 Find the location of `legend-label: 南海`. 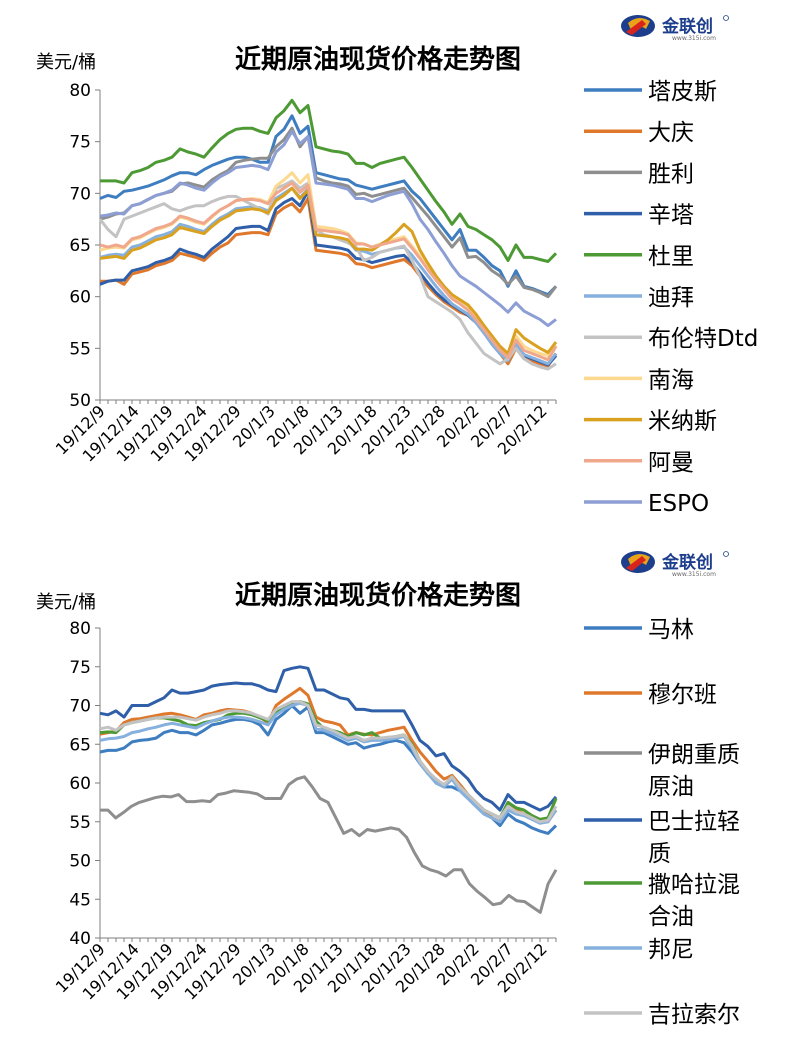

legend-label: 南海 is located at coordinates (671, 380).